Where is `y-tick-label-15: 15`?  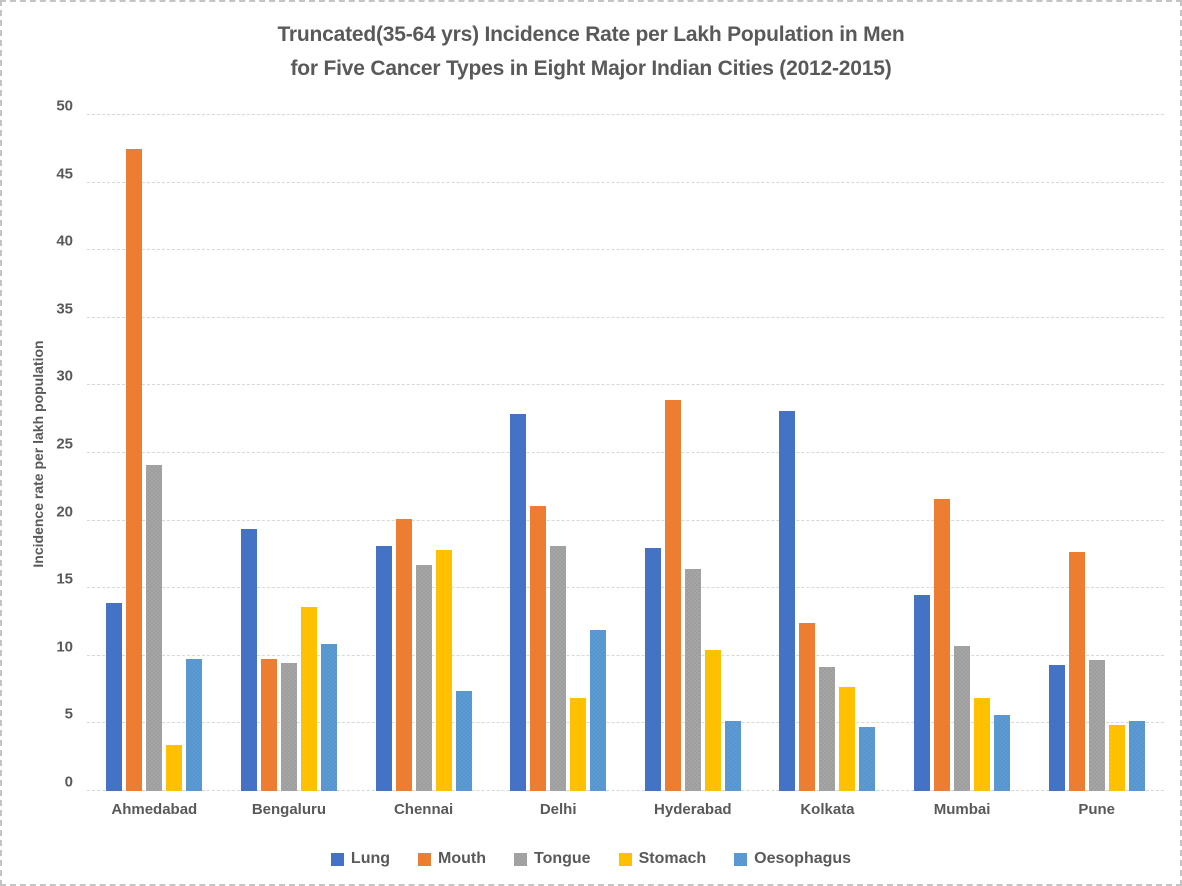 y-tick-label-15: 15 is located at coordinates (64, 579).